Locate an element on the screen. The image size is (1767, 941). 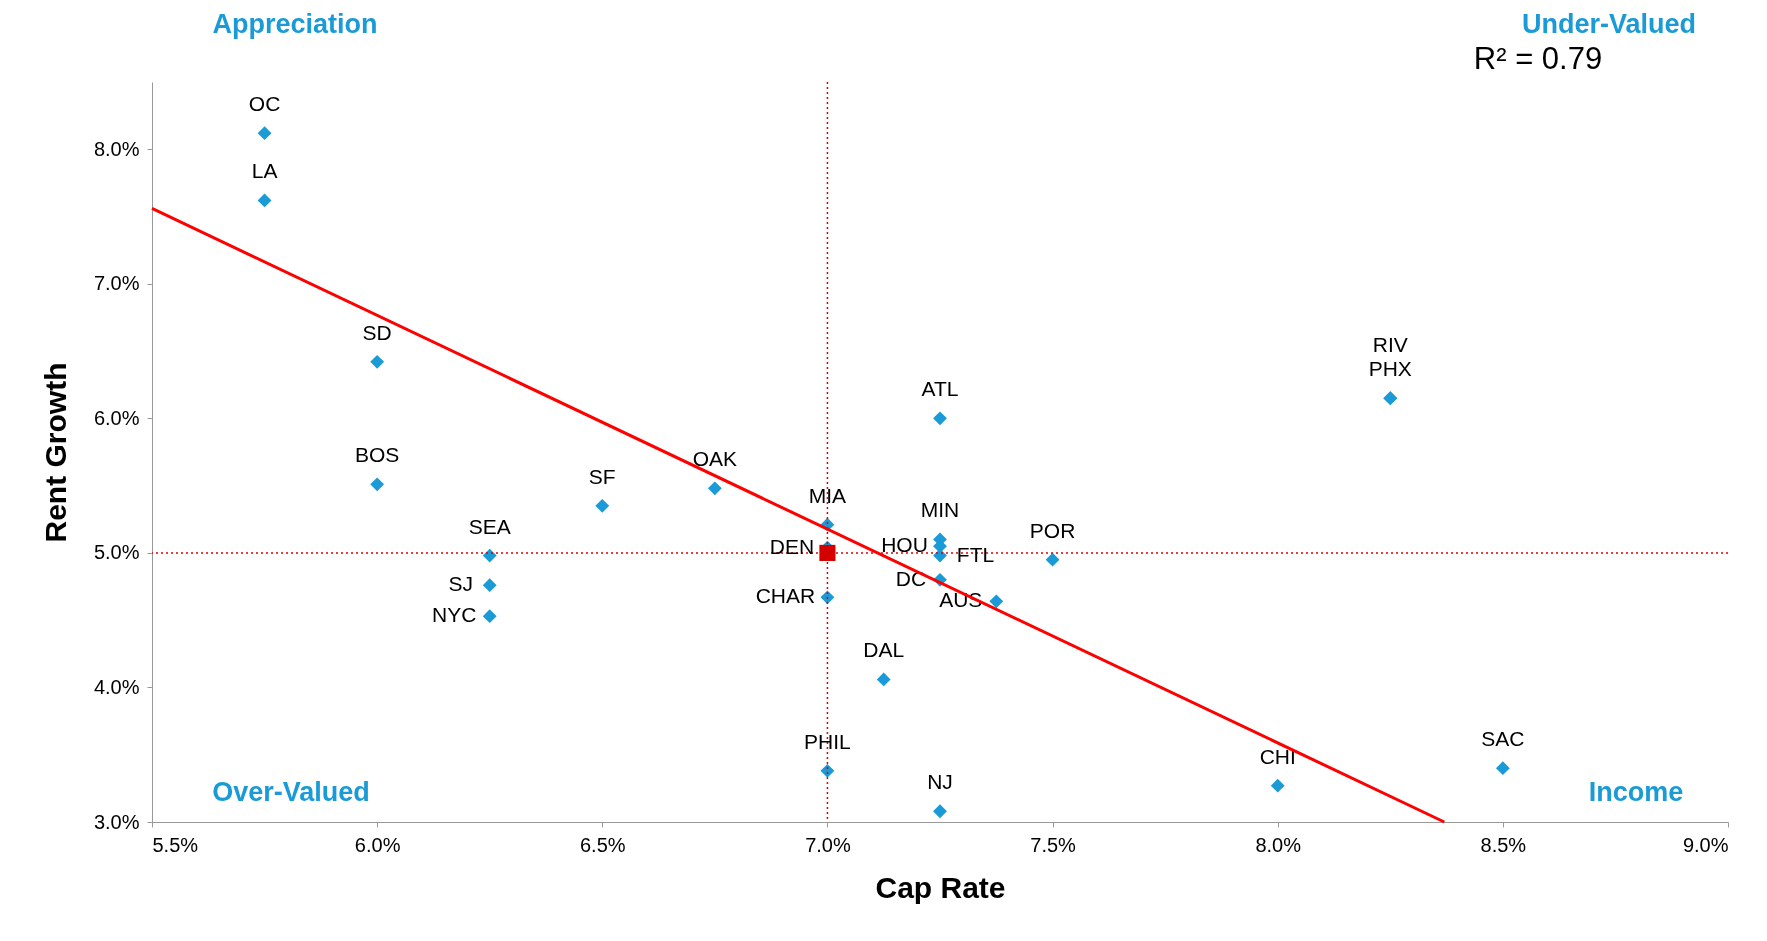
data-label: SAC is located at coordinates (1503, 739).